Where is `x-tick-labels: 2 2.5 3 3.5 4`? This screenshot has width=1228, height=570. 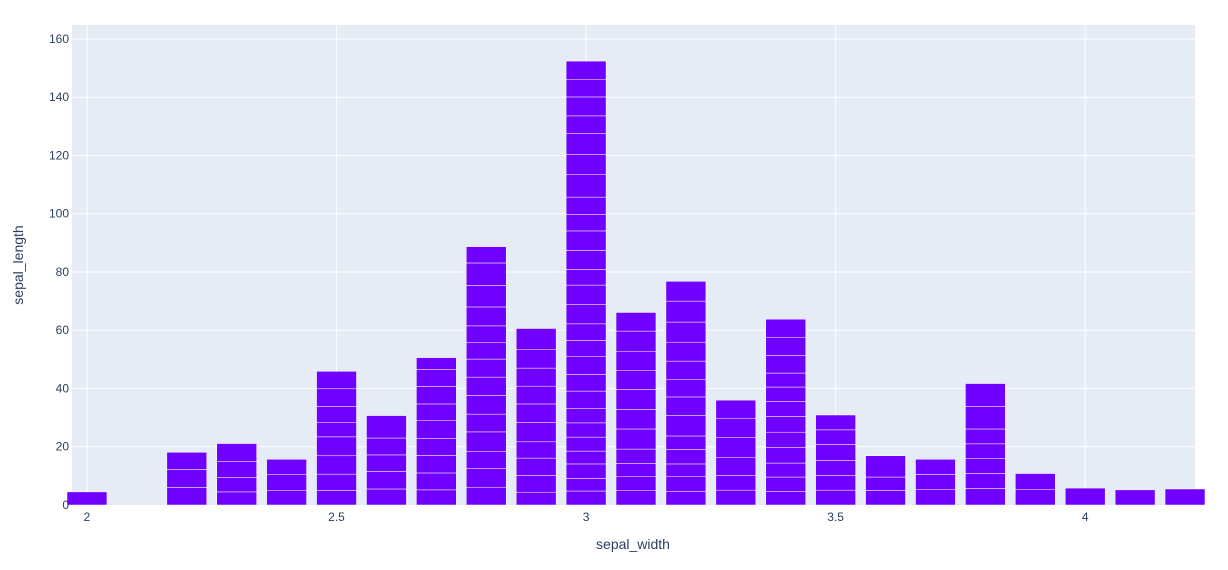 x-tick-labels: 2 2.5 3 3.5 4 is located at coordinates (586, 517).